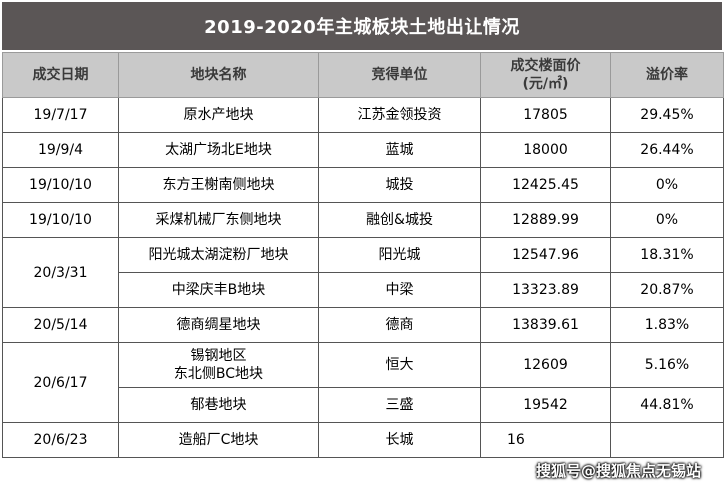 The width and height of the screenshot is (726, 491). I want to click on cell-buyer: 长城, so click(399, 440).